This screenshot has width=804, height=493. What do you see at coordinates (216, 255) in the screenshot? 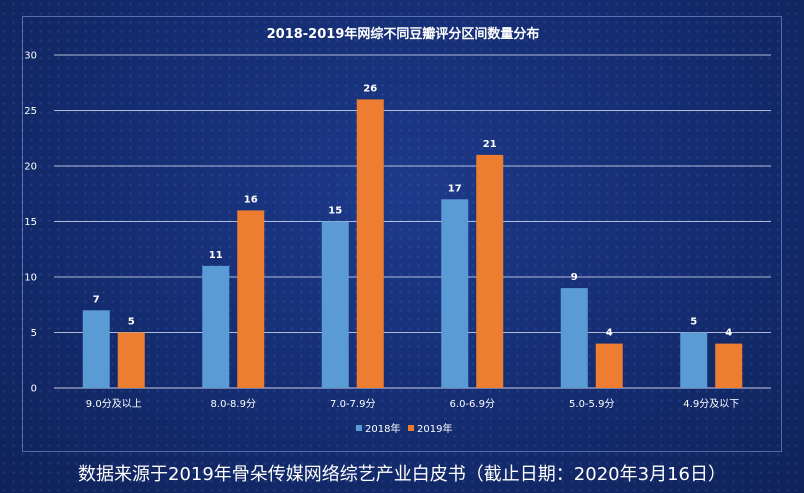
I see `data-label: 11` at bounding box center [216, 255].